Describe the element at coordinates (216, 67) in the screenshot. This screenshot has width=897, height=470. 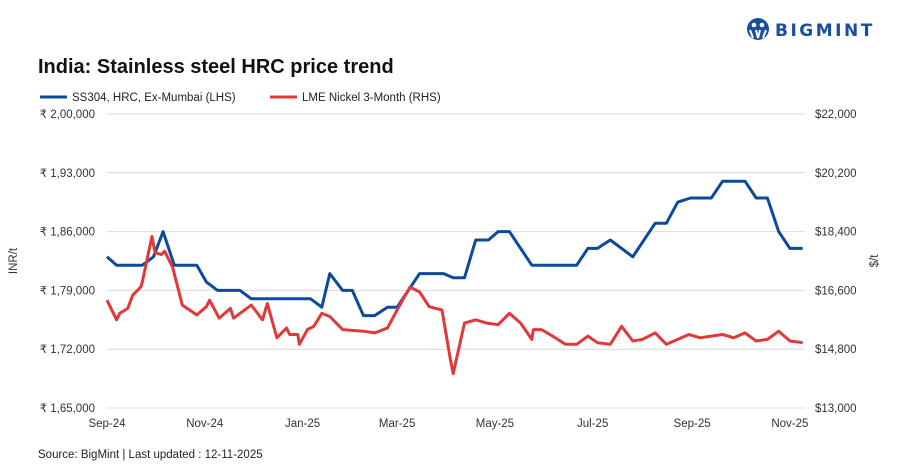
I see `chart-title: India: Stainless steel HRC price trend` at that location.